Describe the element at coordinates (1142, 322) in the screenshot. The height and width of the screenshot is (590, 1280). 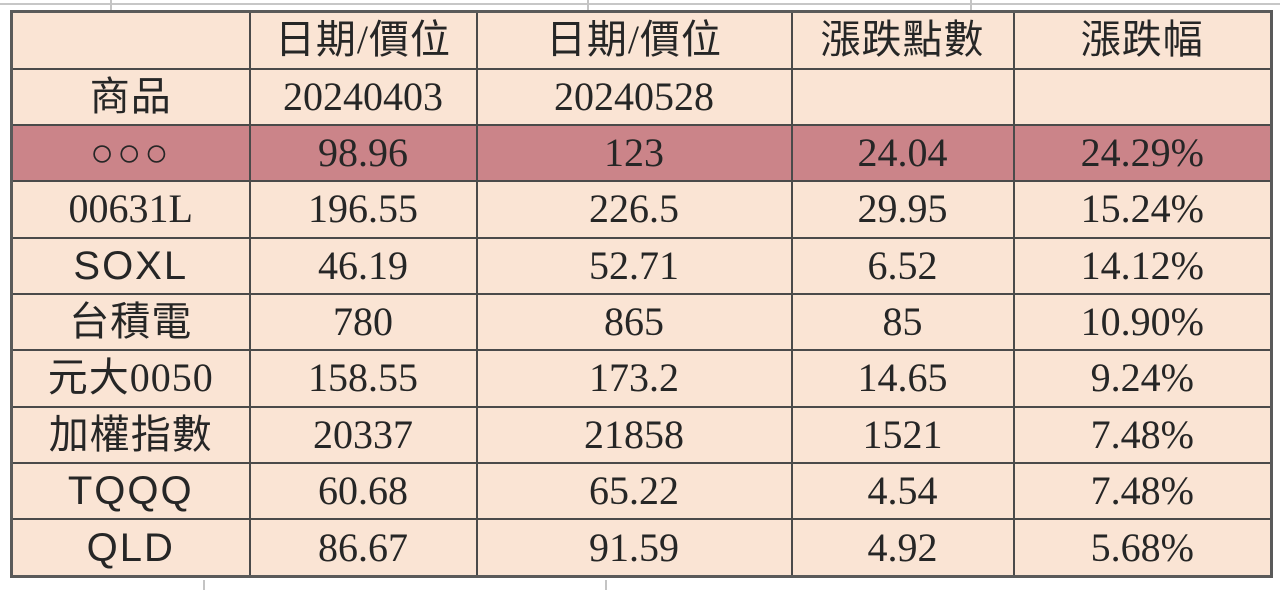
I see `pct-cell: 10.90%` at that location.